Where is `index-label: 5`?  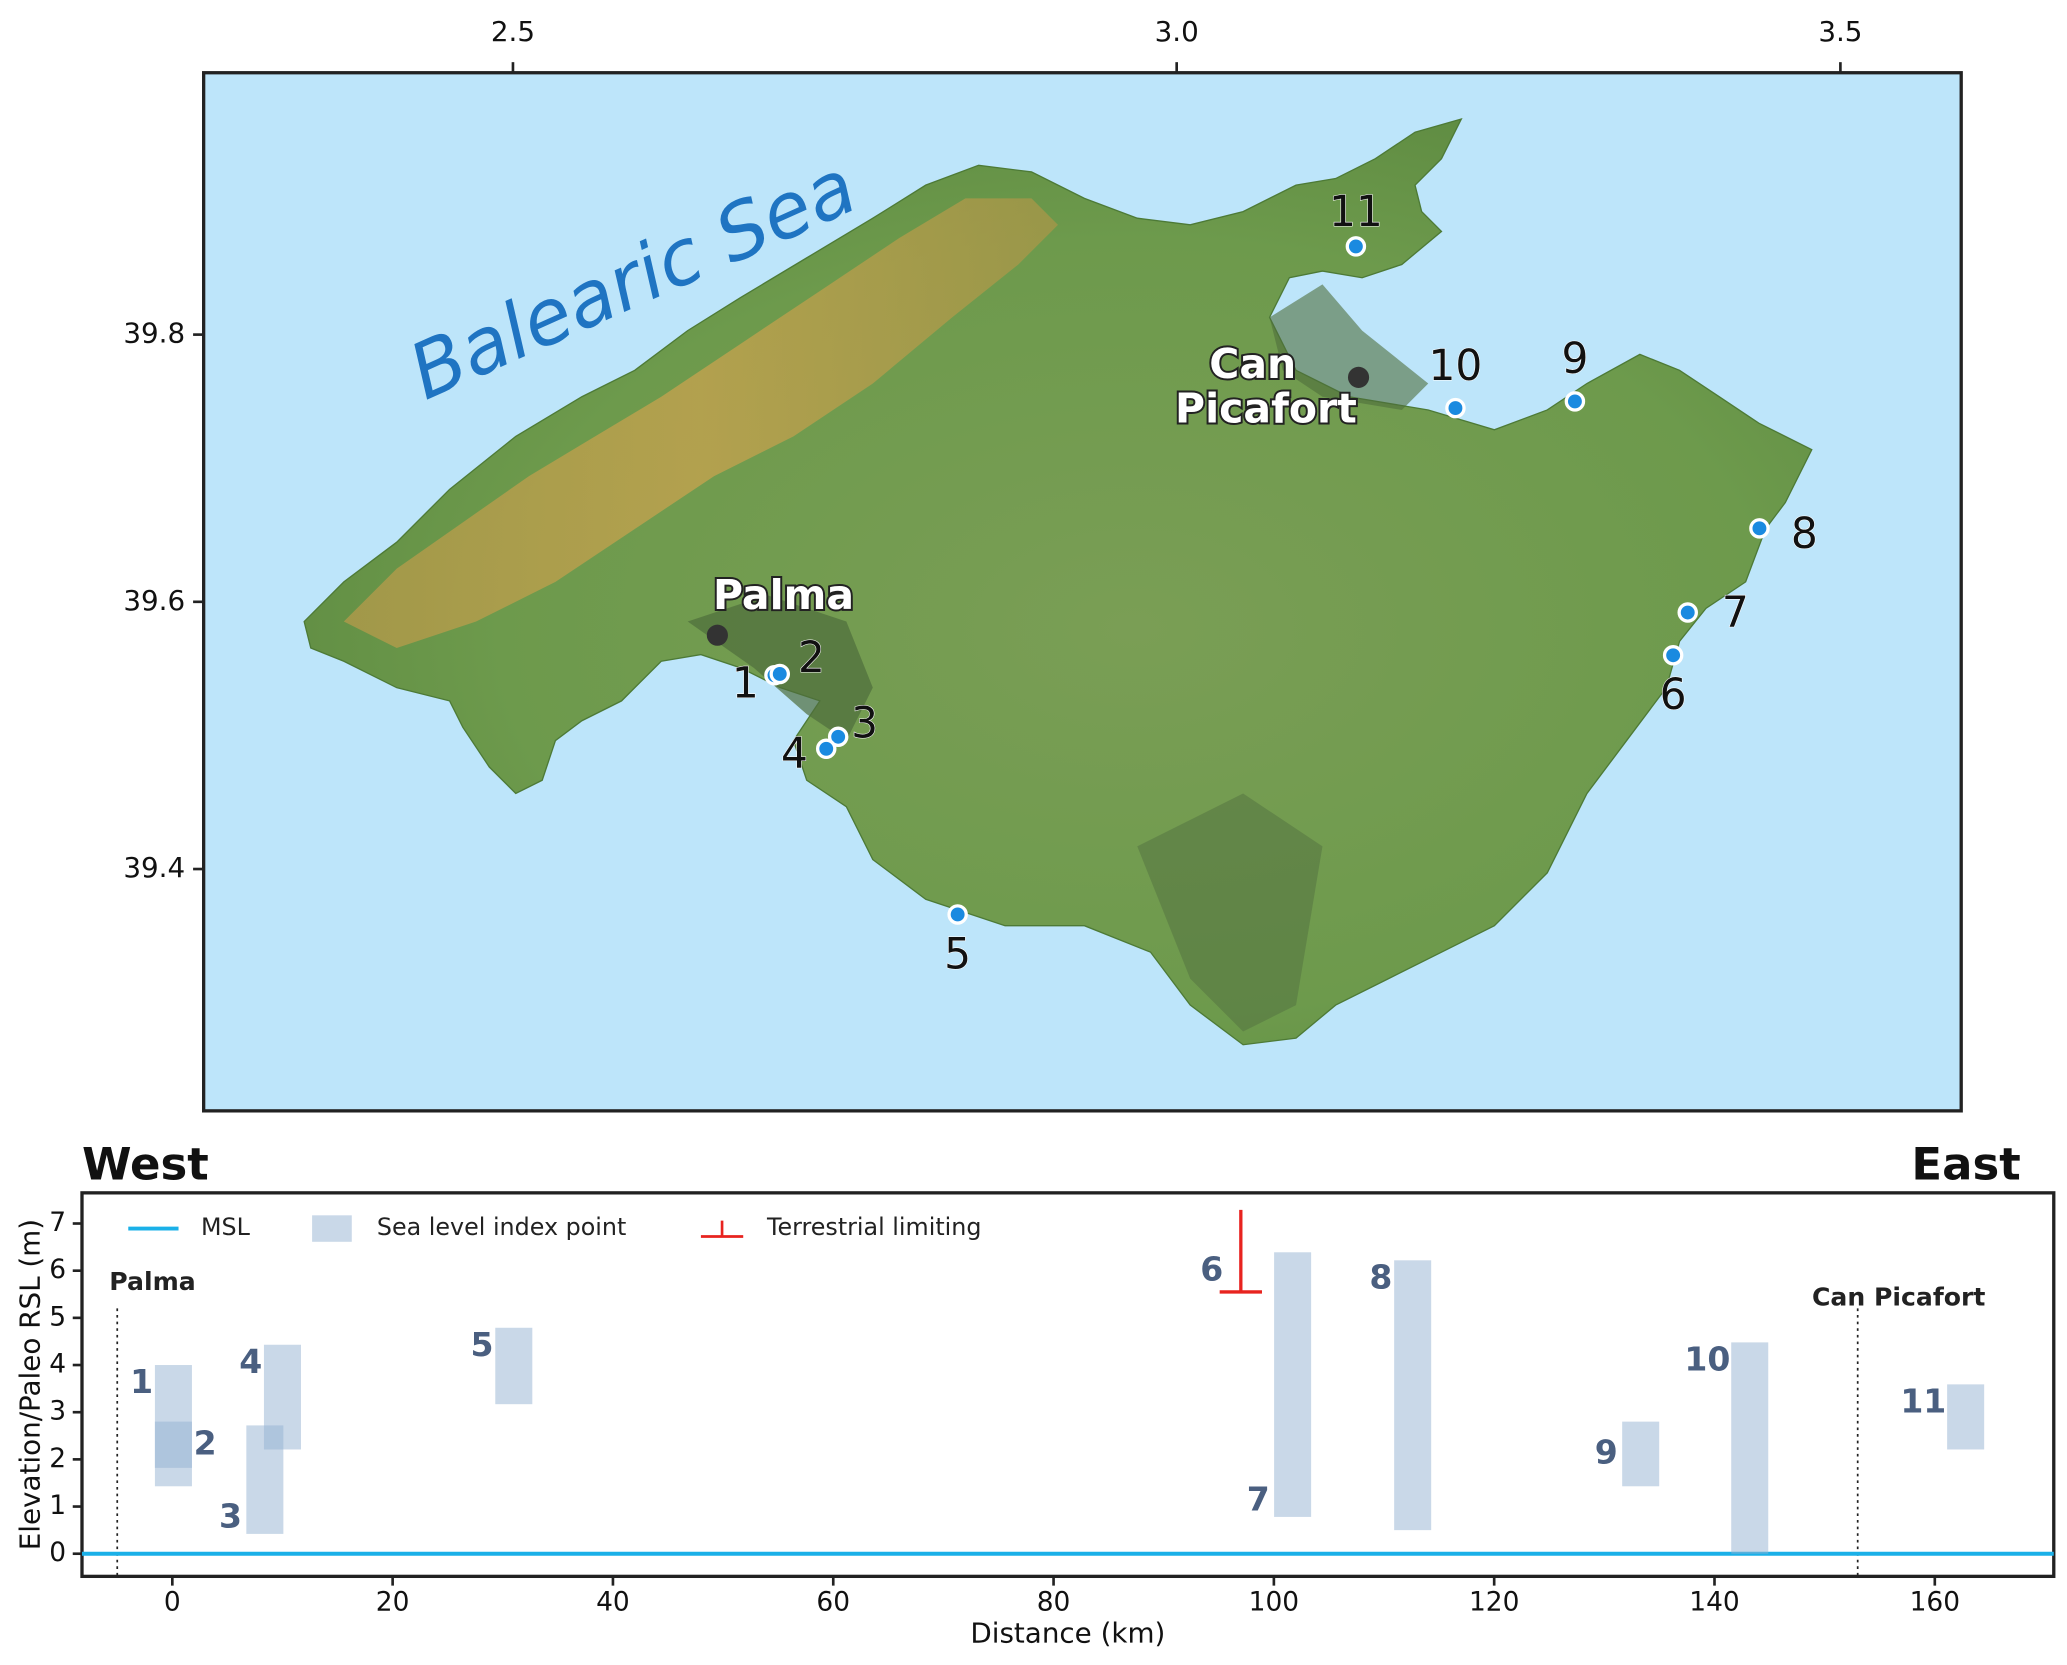 index-label: 5 is located at coordinates (482, 1344).